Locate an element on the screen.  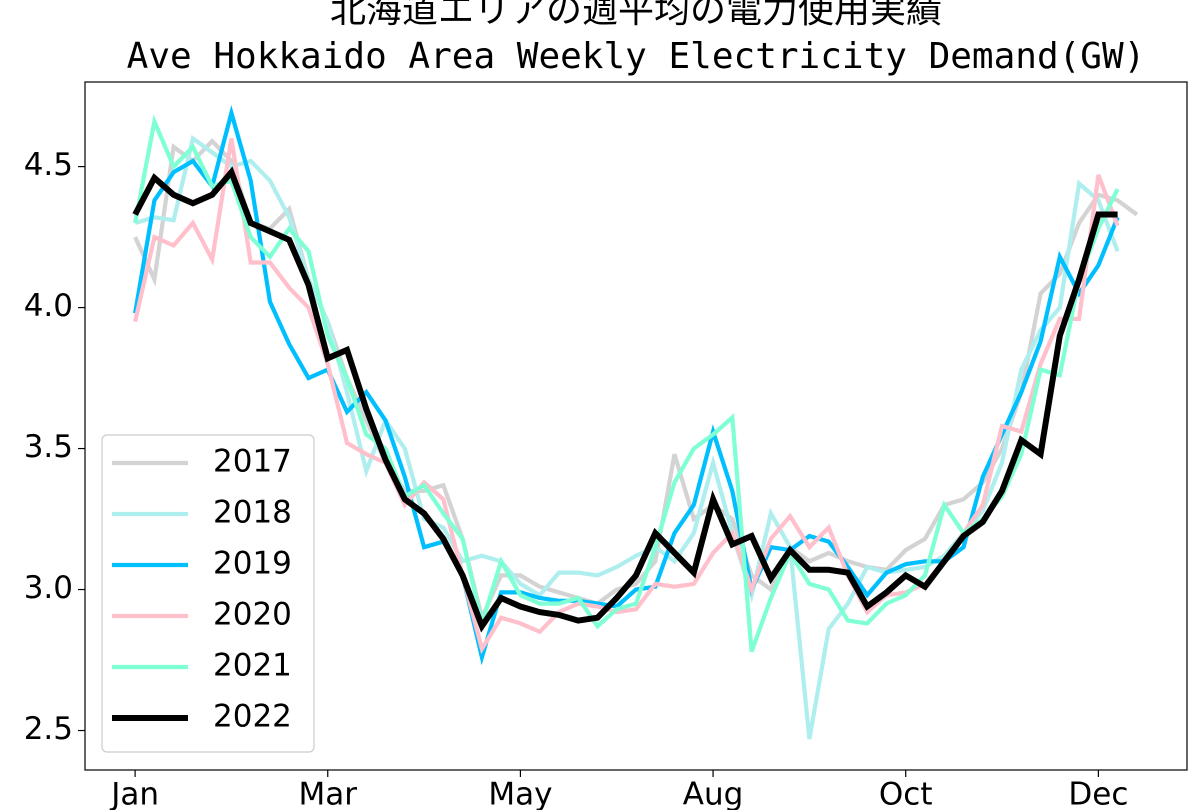
legend-label: 2021 is located at coordinates (252, 666).